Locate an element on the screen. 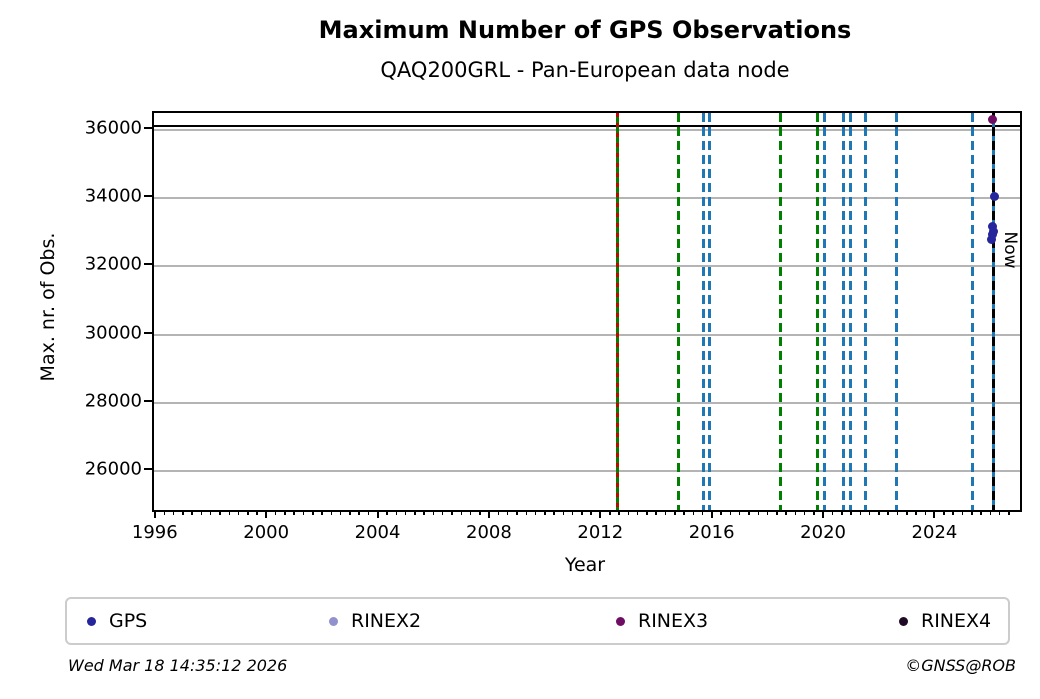 The height and width of the screenshot is (699, 1040). data-point-rinex3 is located at coordinates (992, 119).